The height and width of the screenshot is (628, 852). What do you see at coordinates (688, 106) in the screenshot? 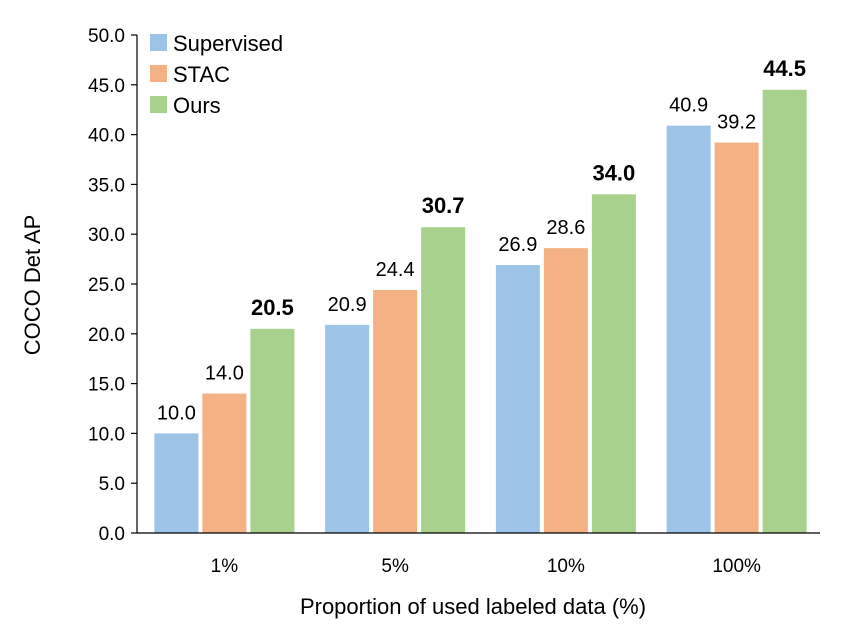
I see `data-label-supervised-3: 40.9` at bounding box center [688, 106].